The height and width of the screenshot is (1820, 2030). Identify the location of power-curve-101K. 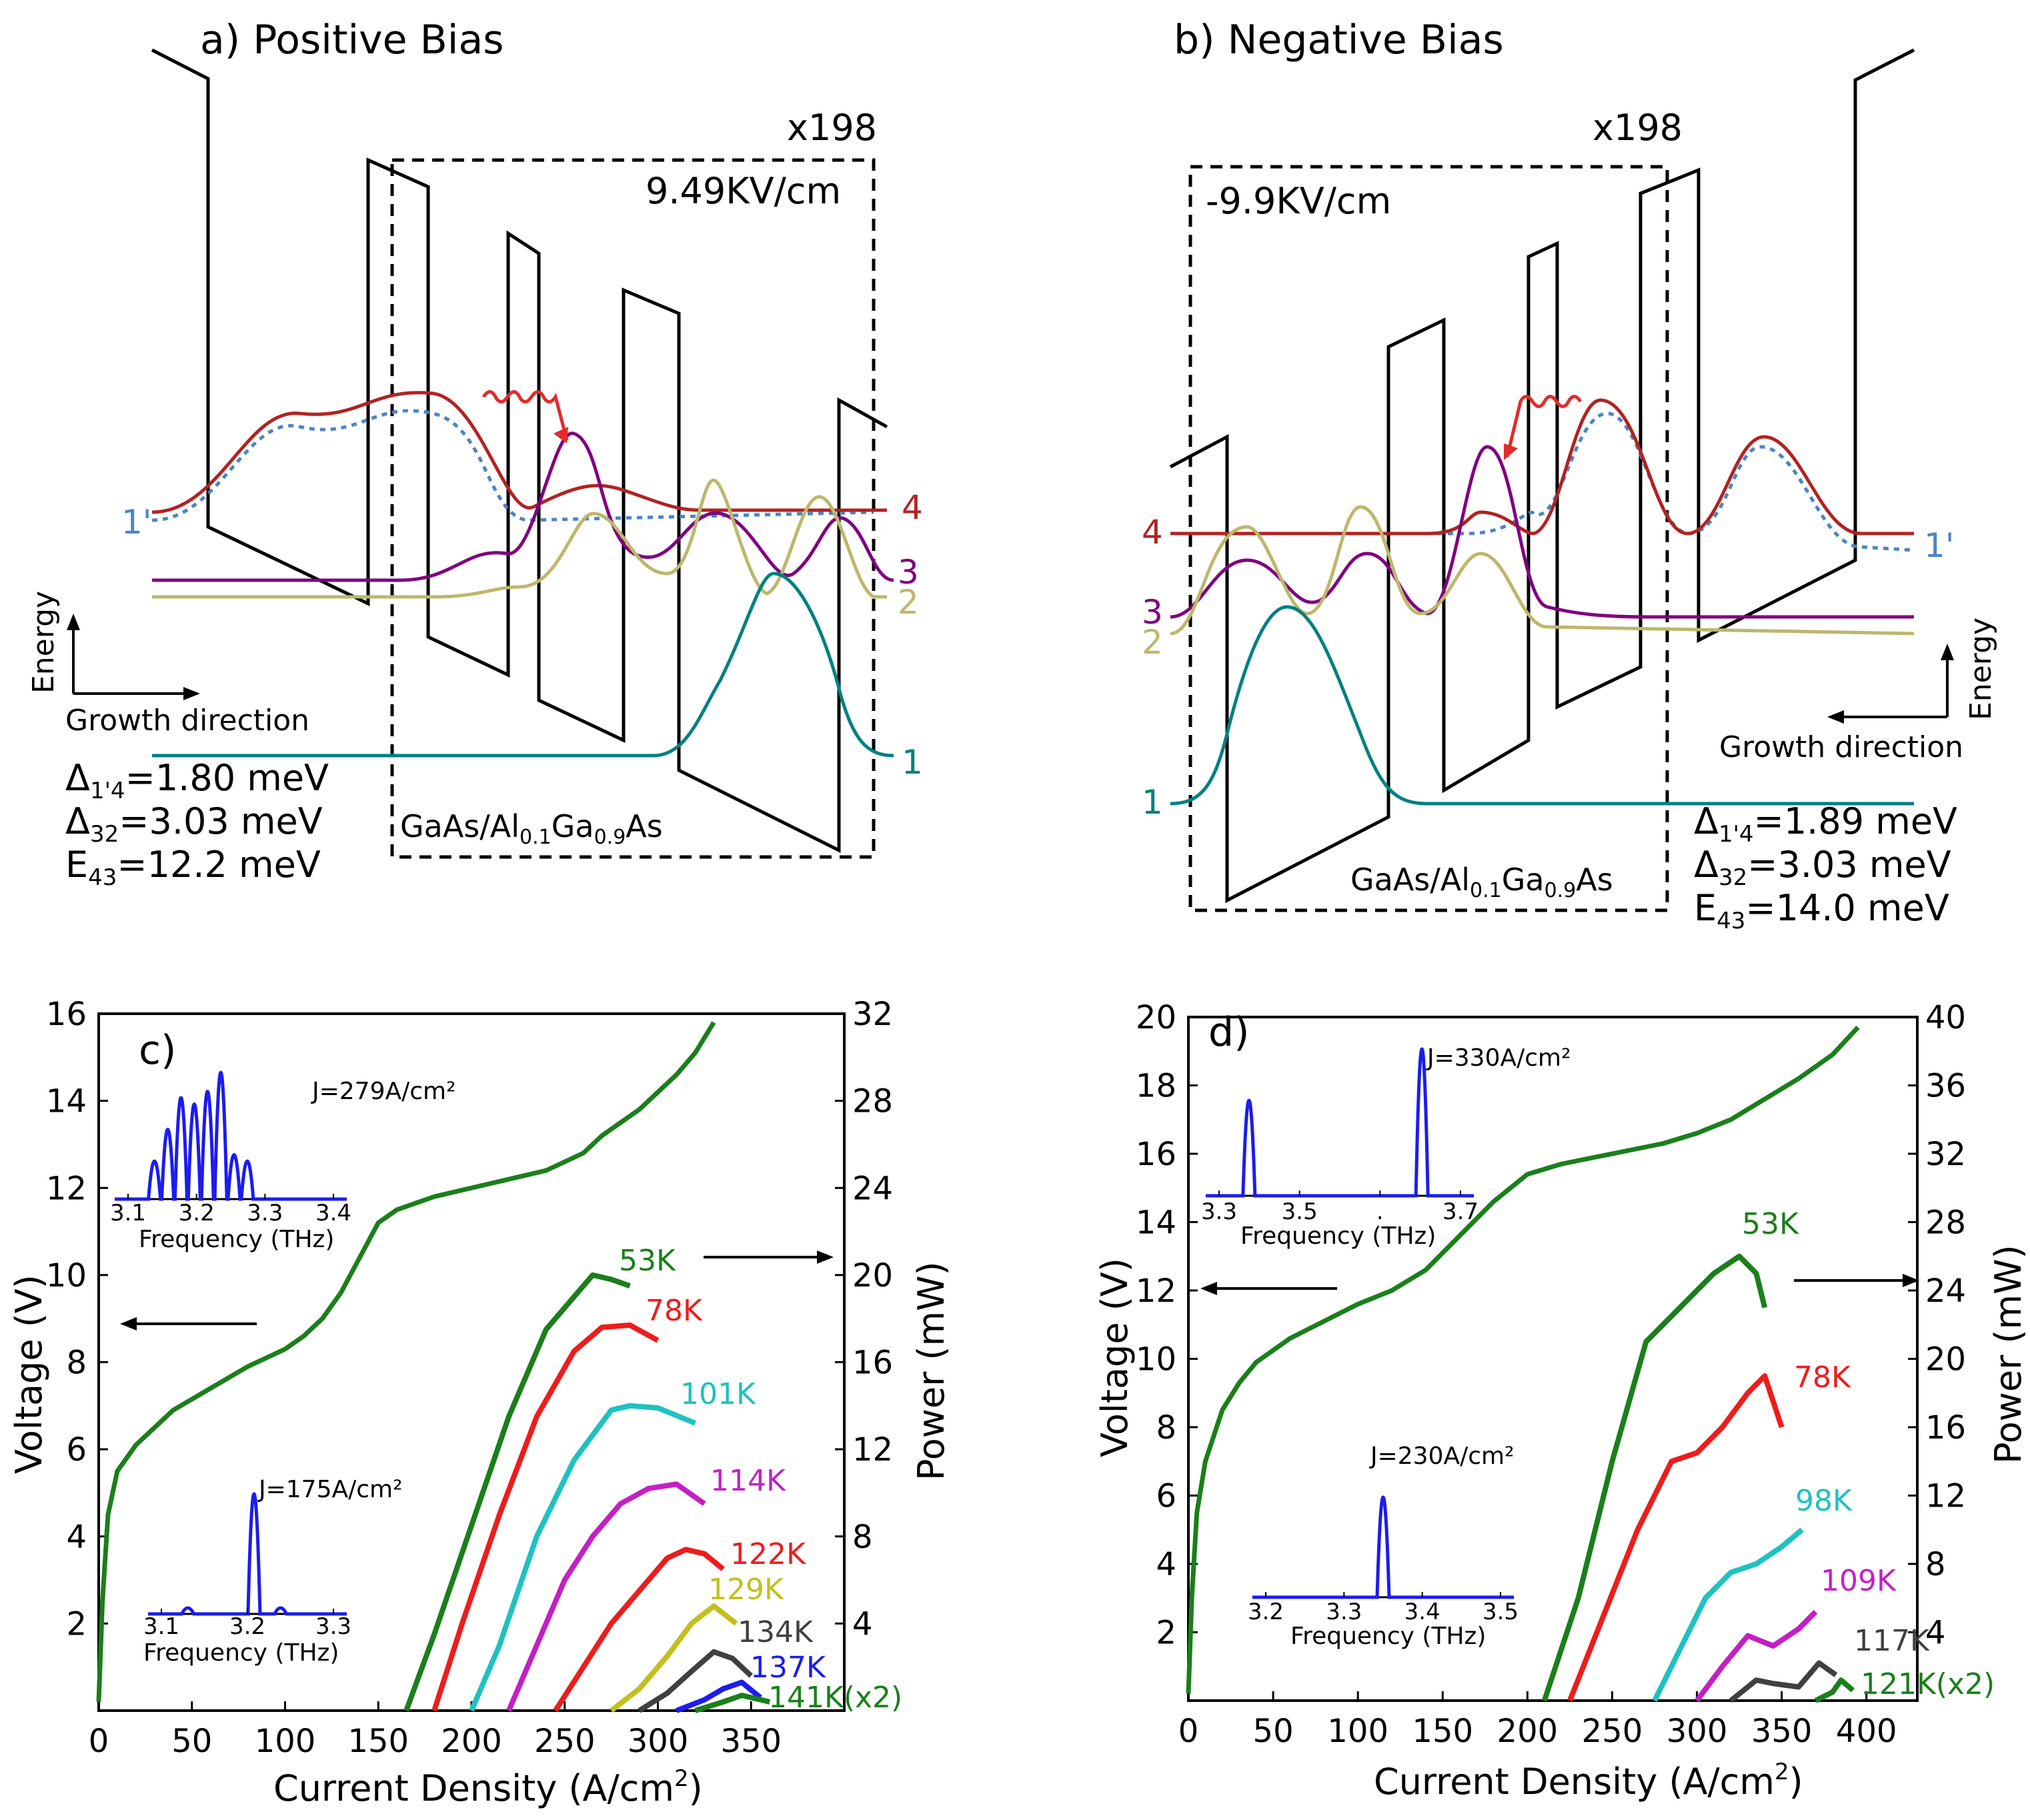
(582, 1558).